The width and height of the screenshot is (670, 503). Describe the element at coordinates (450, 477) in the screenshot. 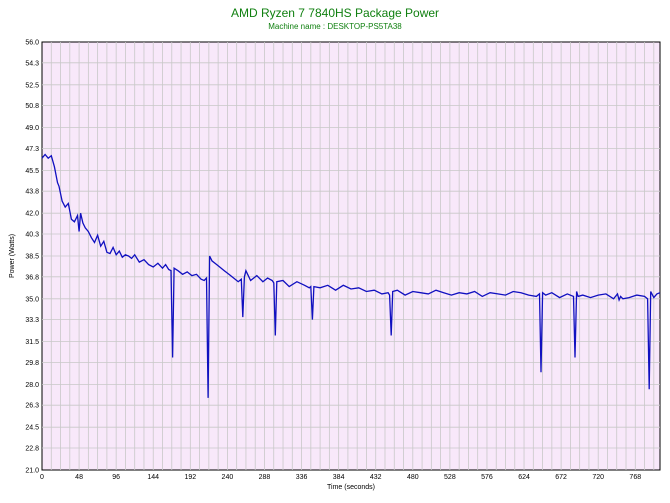

I see `x-tick-label: 528` at that location.